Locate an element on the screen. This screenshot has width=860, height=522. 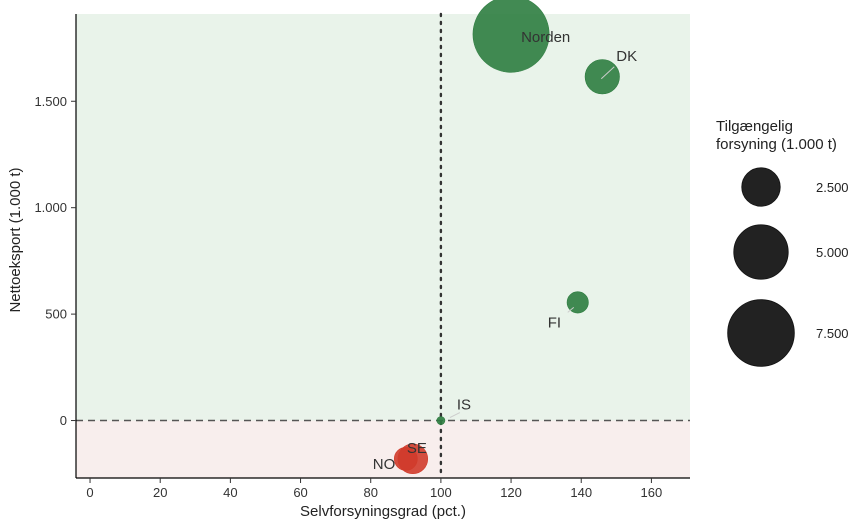
x-tick-label: 120 is located at coordinates (511, 492).